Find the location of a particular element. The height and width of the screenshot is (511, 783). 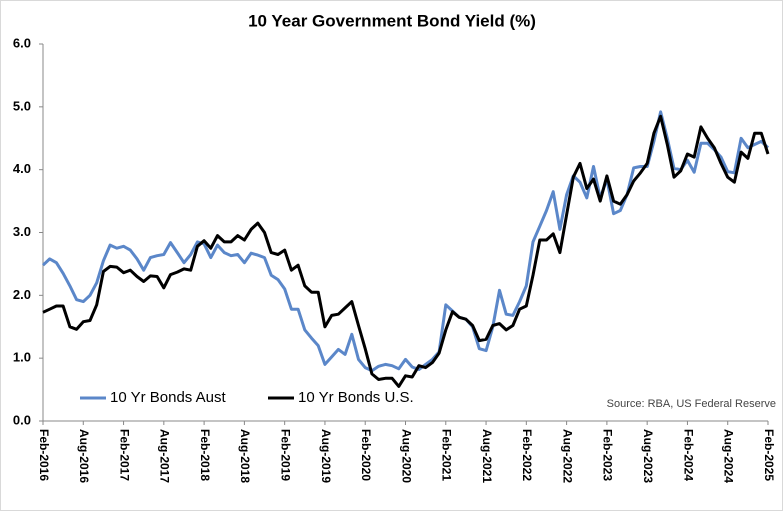

x-tick-label: Aug-2023 is located at coordinates (648, 456).